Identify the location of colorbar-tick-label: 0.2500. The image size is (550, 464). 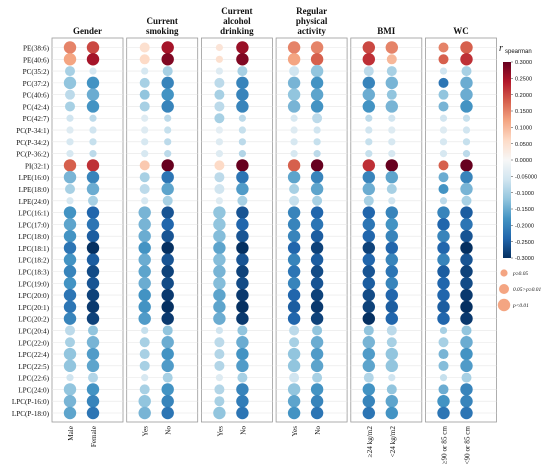
(523, 80).